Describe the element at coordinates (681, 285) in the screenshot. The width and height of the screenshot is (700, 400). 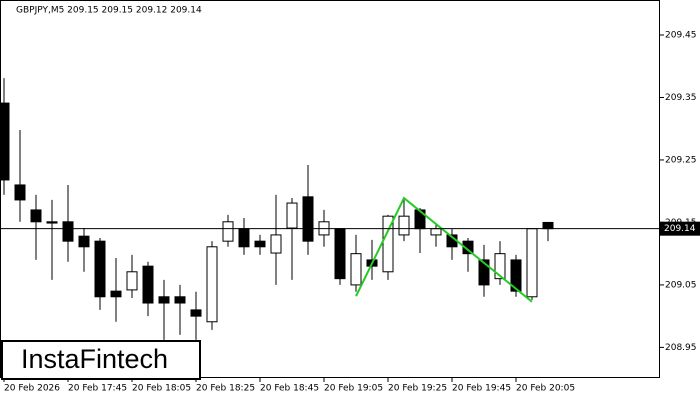
I see `y-tick-label: 209.05` at that location.